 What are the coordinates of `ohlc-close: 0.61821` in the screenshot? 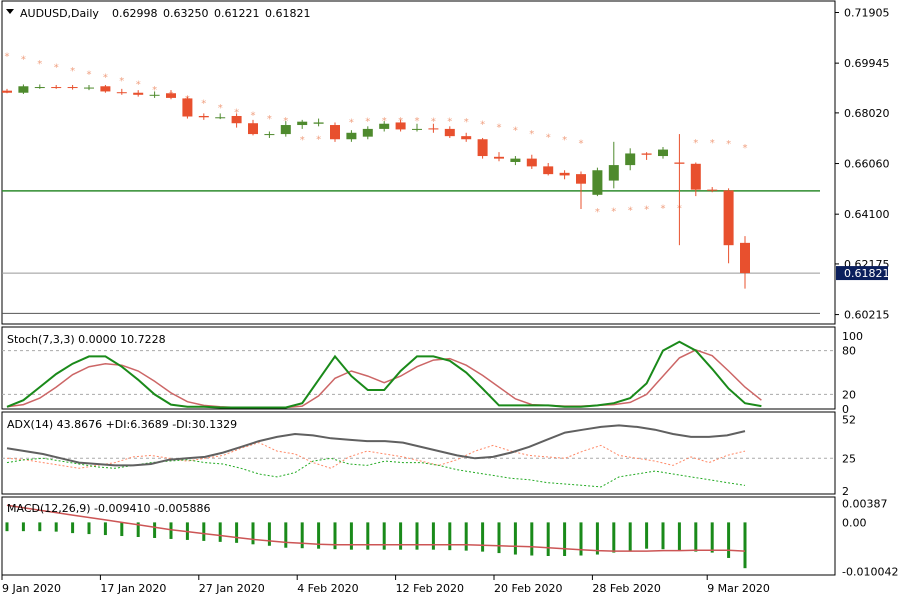 It's located at (288, 13).